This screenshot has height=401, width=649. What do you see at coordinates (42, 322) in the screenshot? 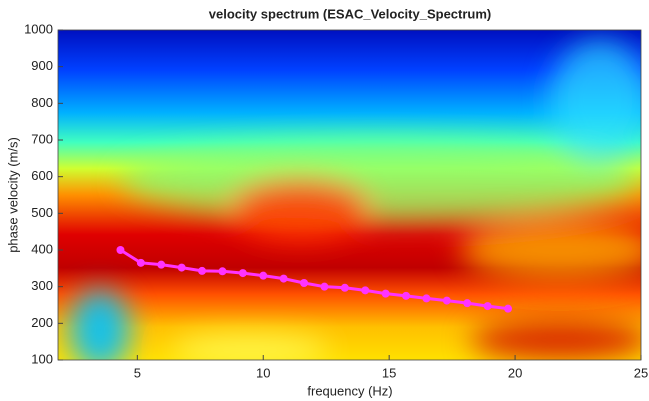
I see `y-tick-label: 200` at bounding box center [42, 322].